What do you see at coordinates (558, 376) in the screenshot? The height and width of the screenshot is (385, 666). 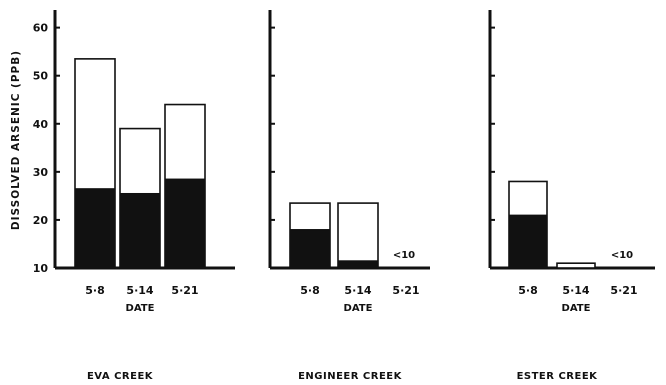 I see `panel-title: ESTER CREEK` at bounding box center [558, 376].